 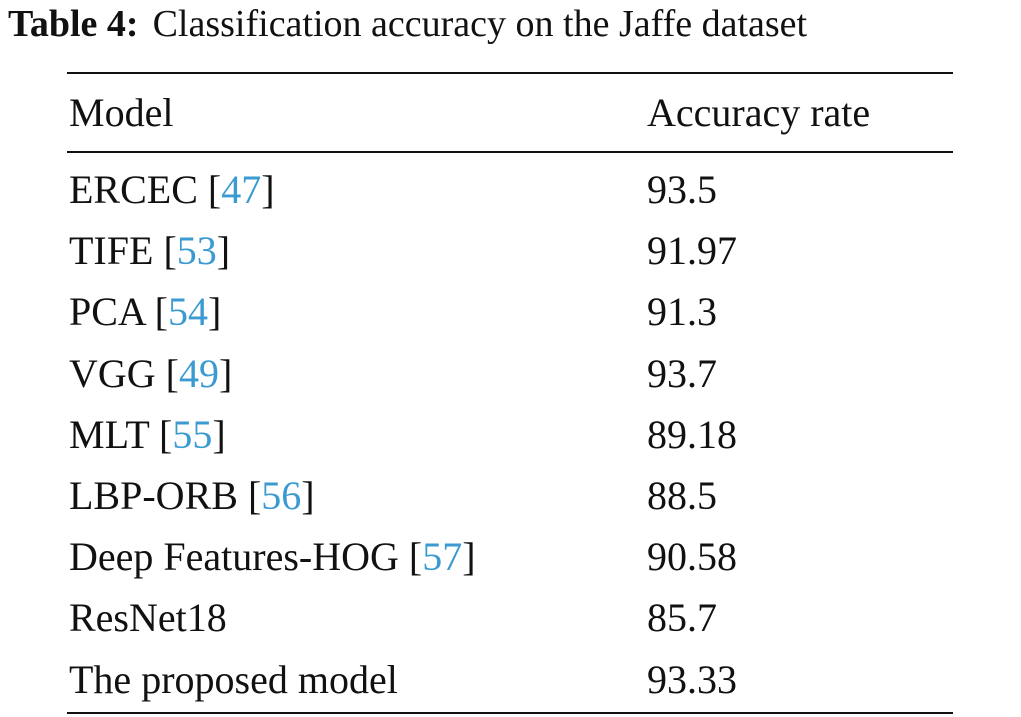 I want to click on model-cell: LBP-ORB [56], so click(x=192, y=496).